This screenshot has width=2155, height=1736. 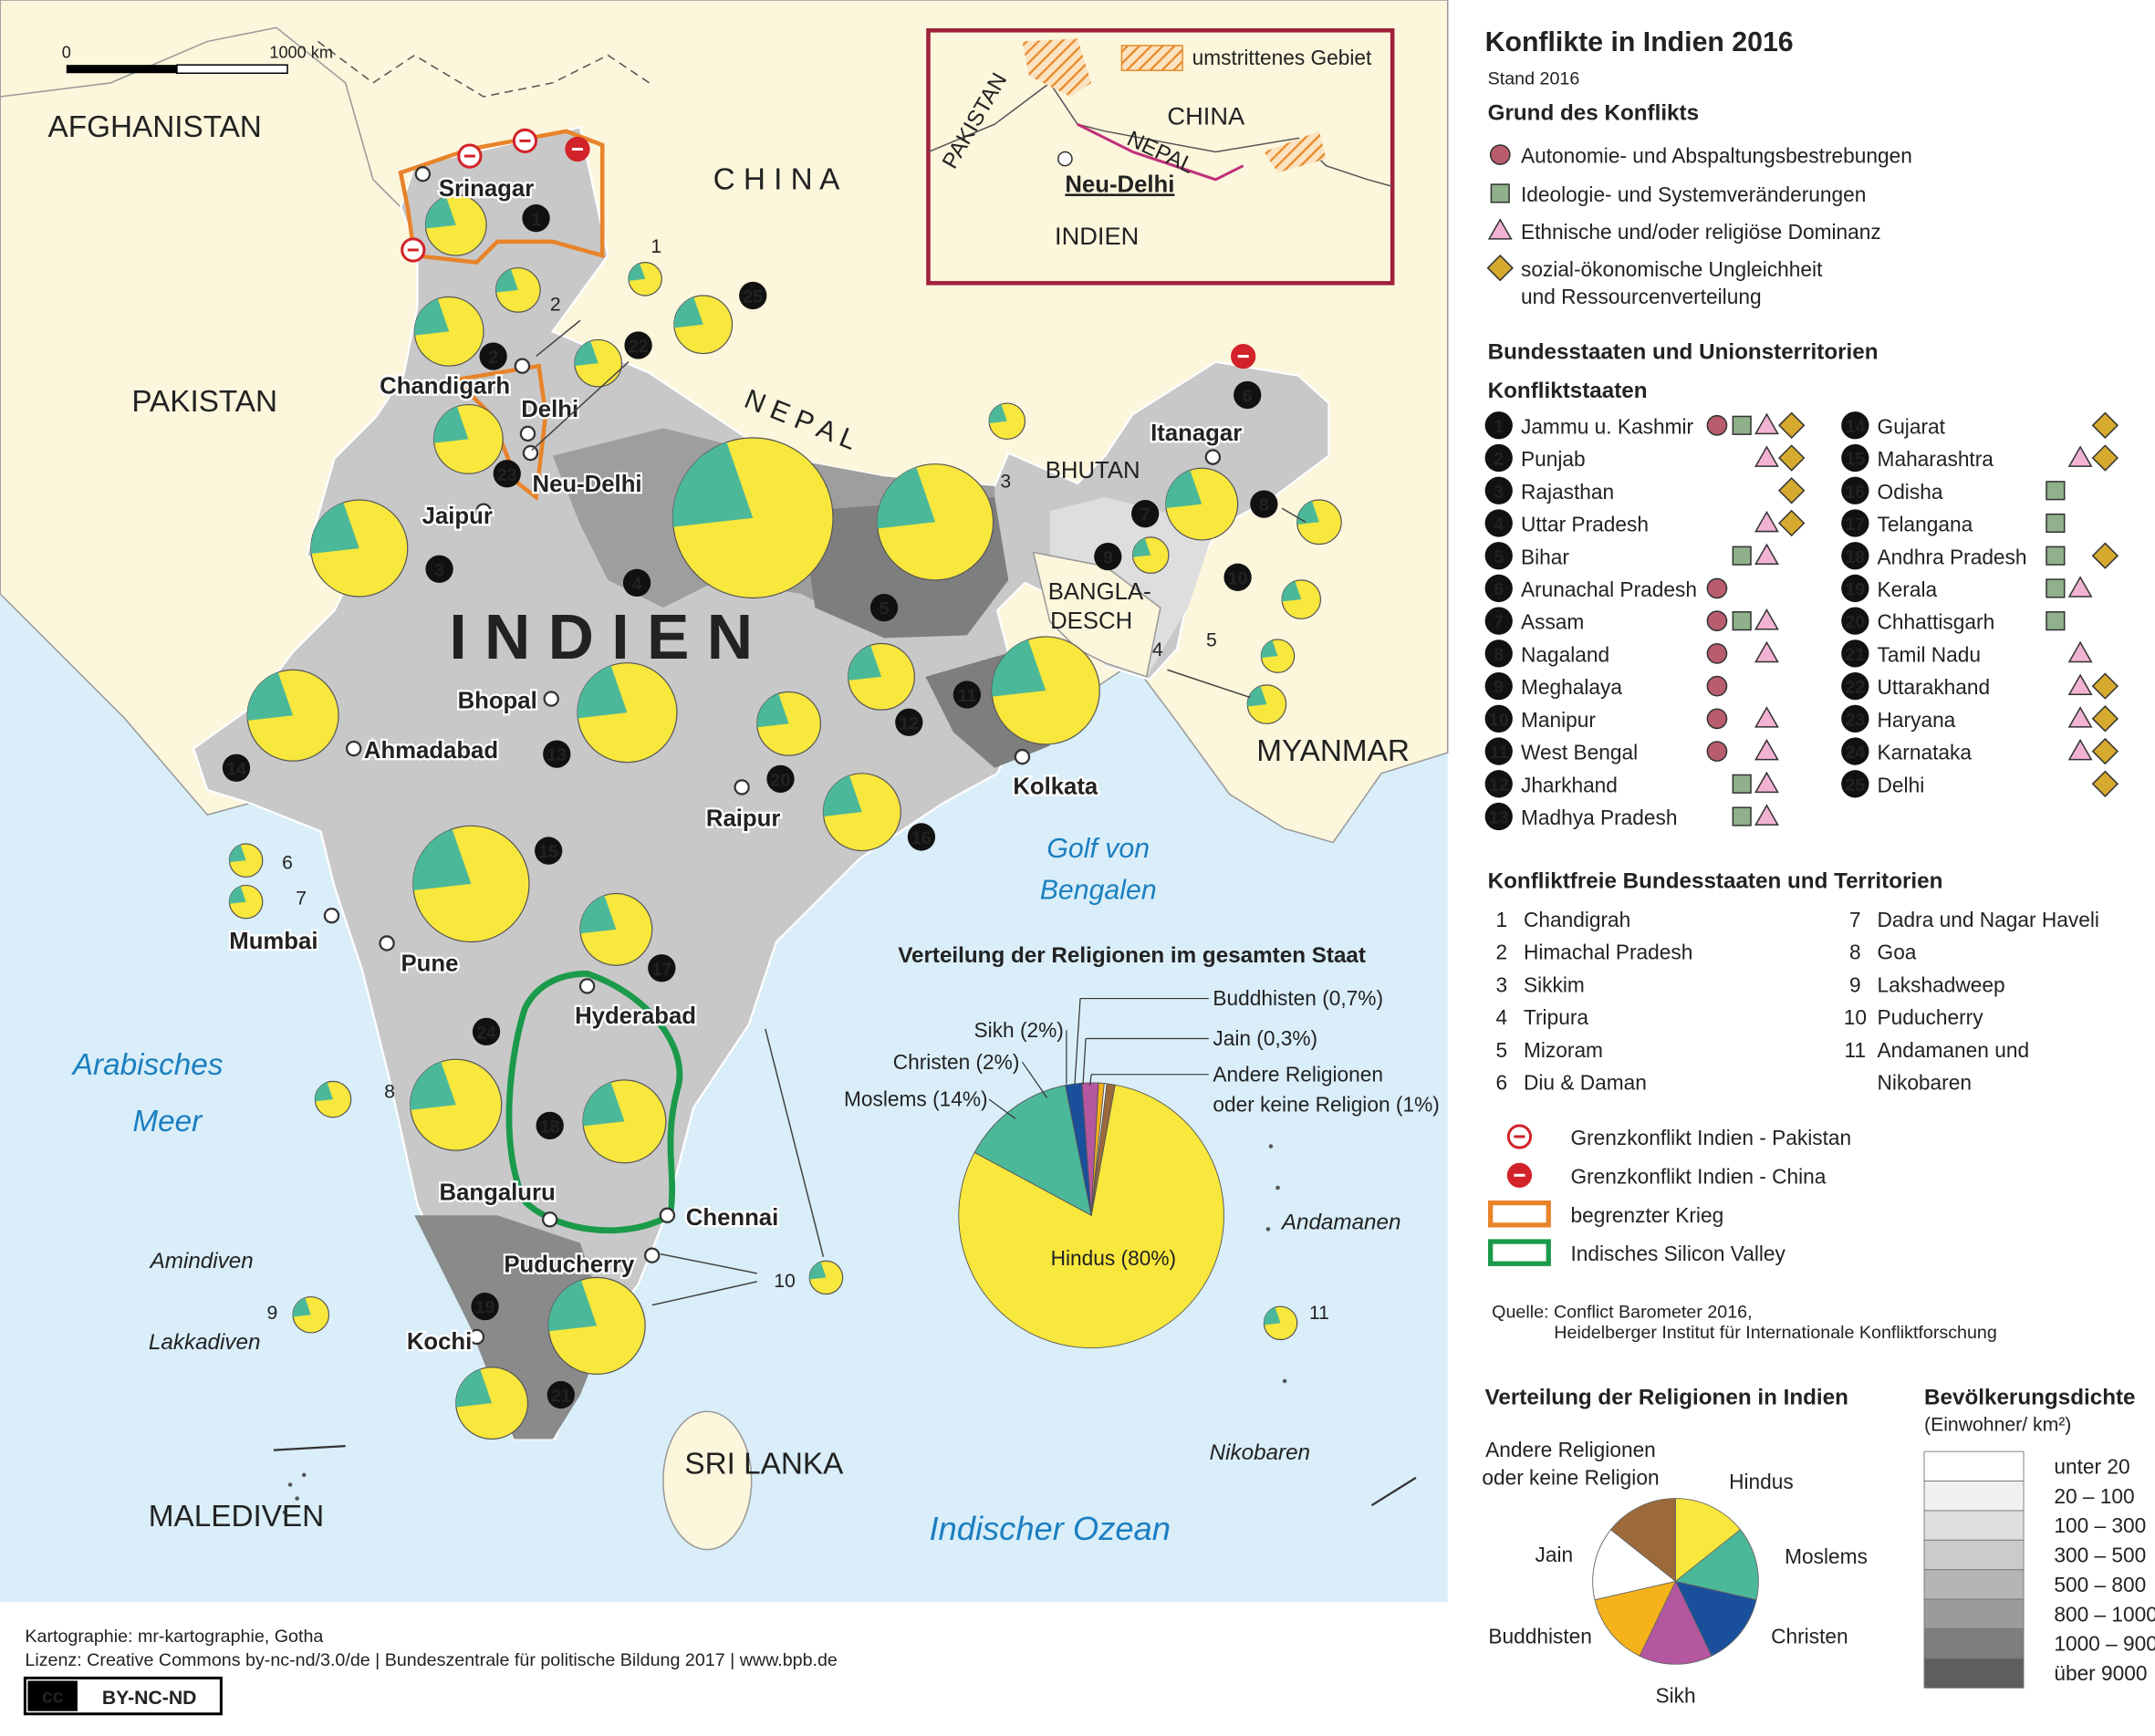 I want to click on legend-state-number-label: 1, so click(x=1499, y=427).